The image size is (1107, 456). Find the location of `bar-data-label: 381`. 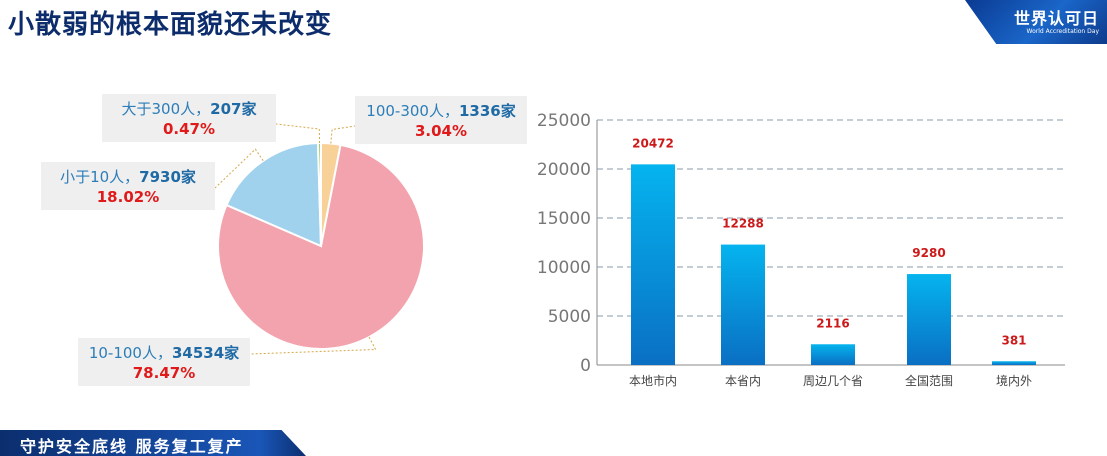

bar-data-label: 381 is located at coordinates (1013, 340).